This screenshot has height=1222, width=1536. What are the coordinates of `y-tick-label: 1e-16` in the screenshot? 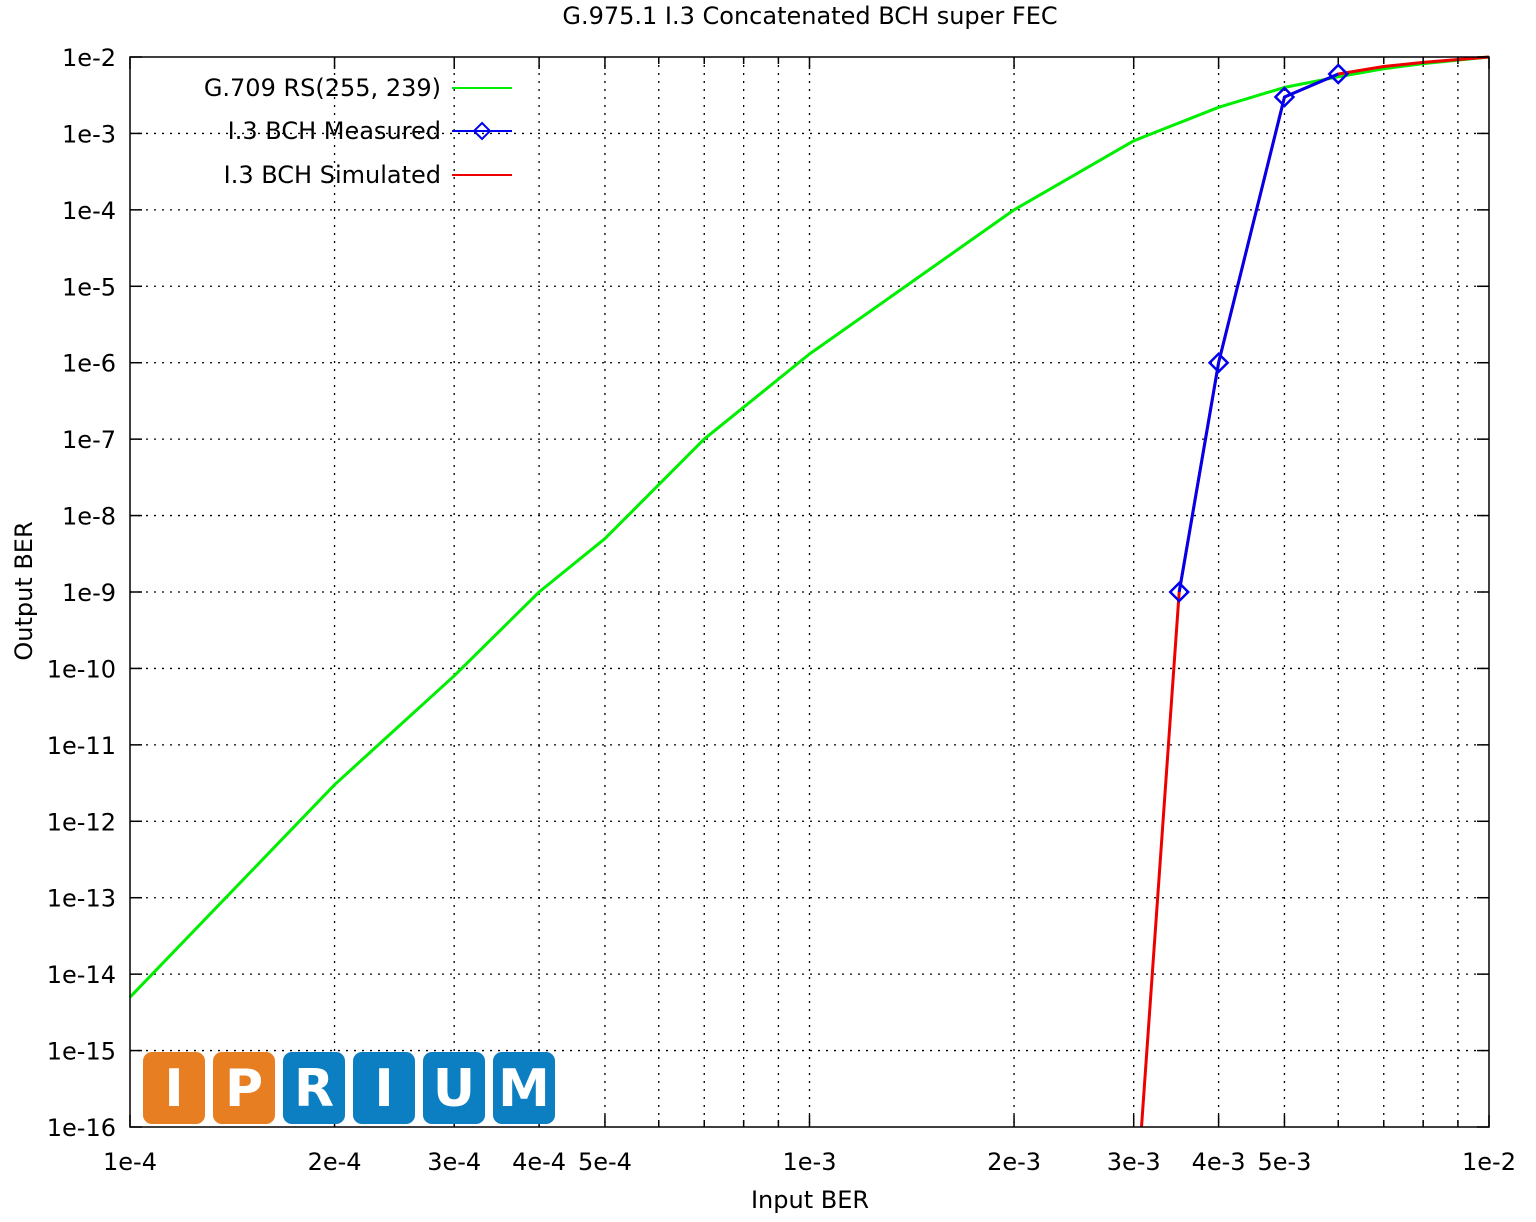 It's located at (81, 1128).